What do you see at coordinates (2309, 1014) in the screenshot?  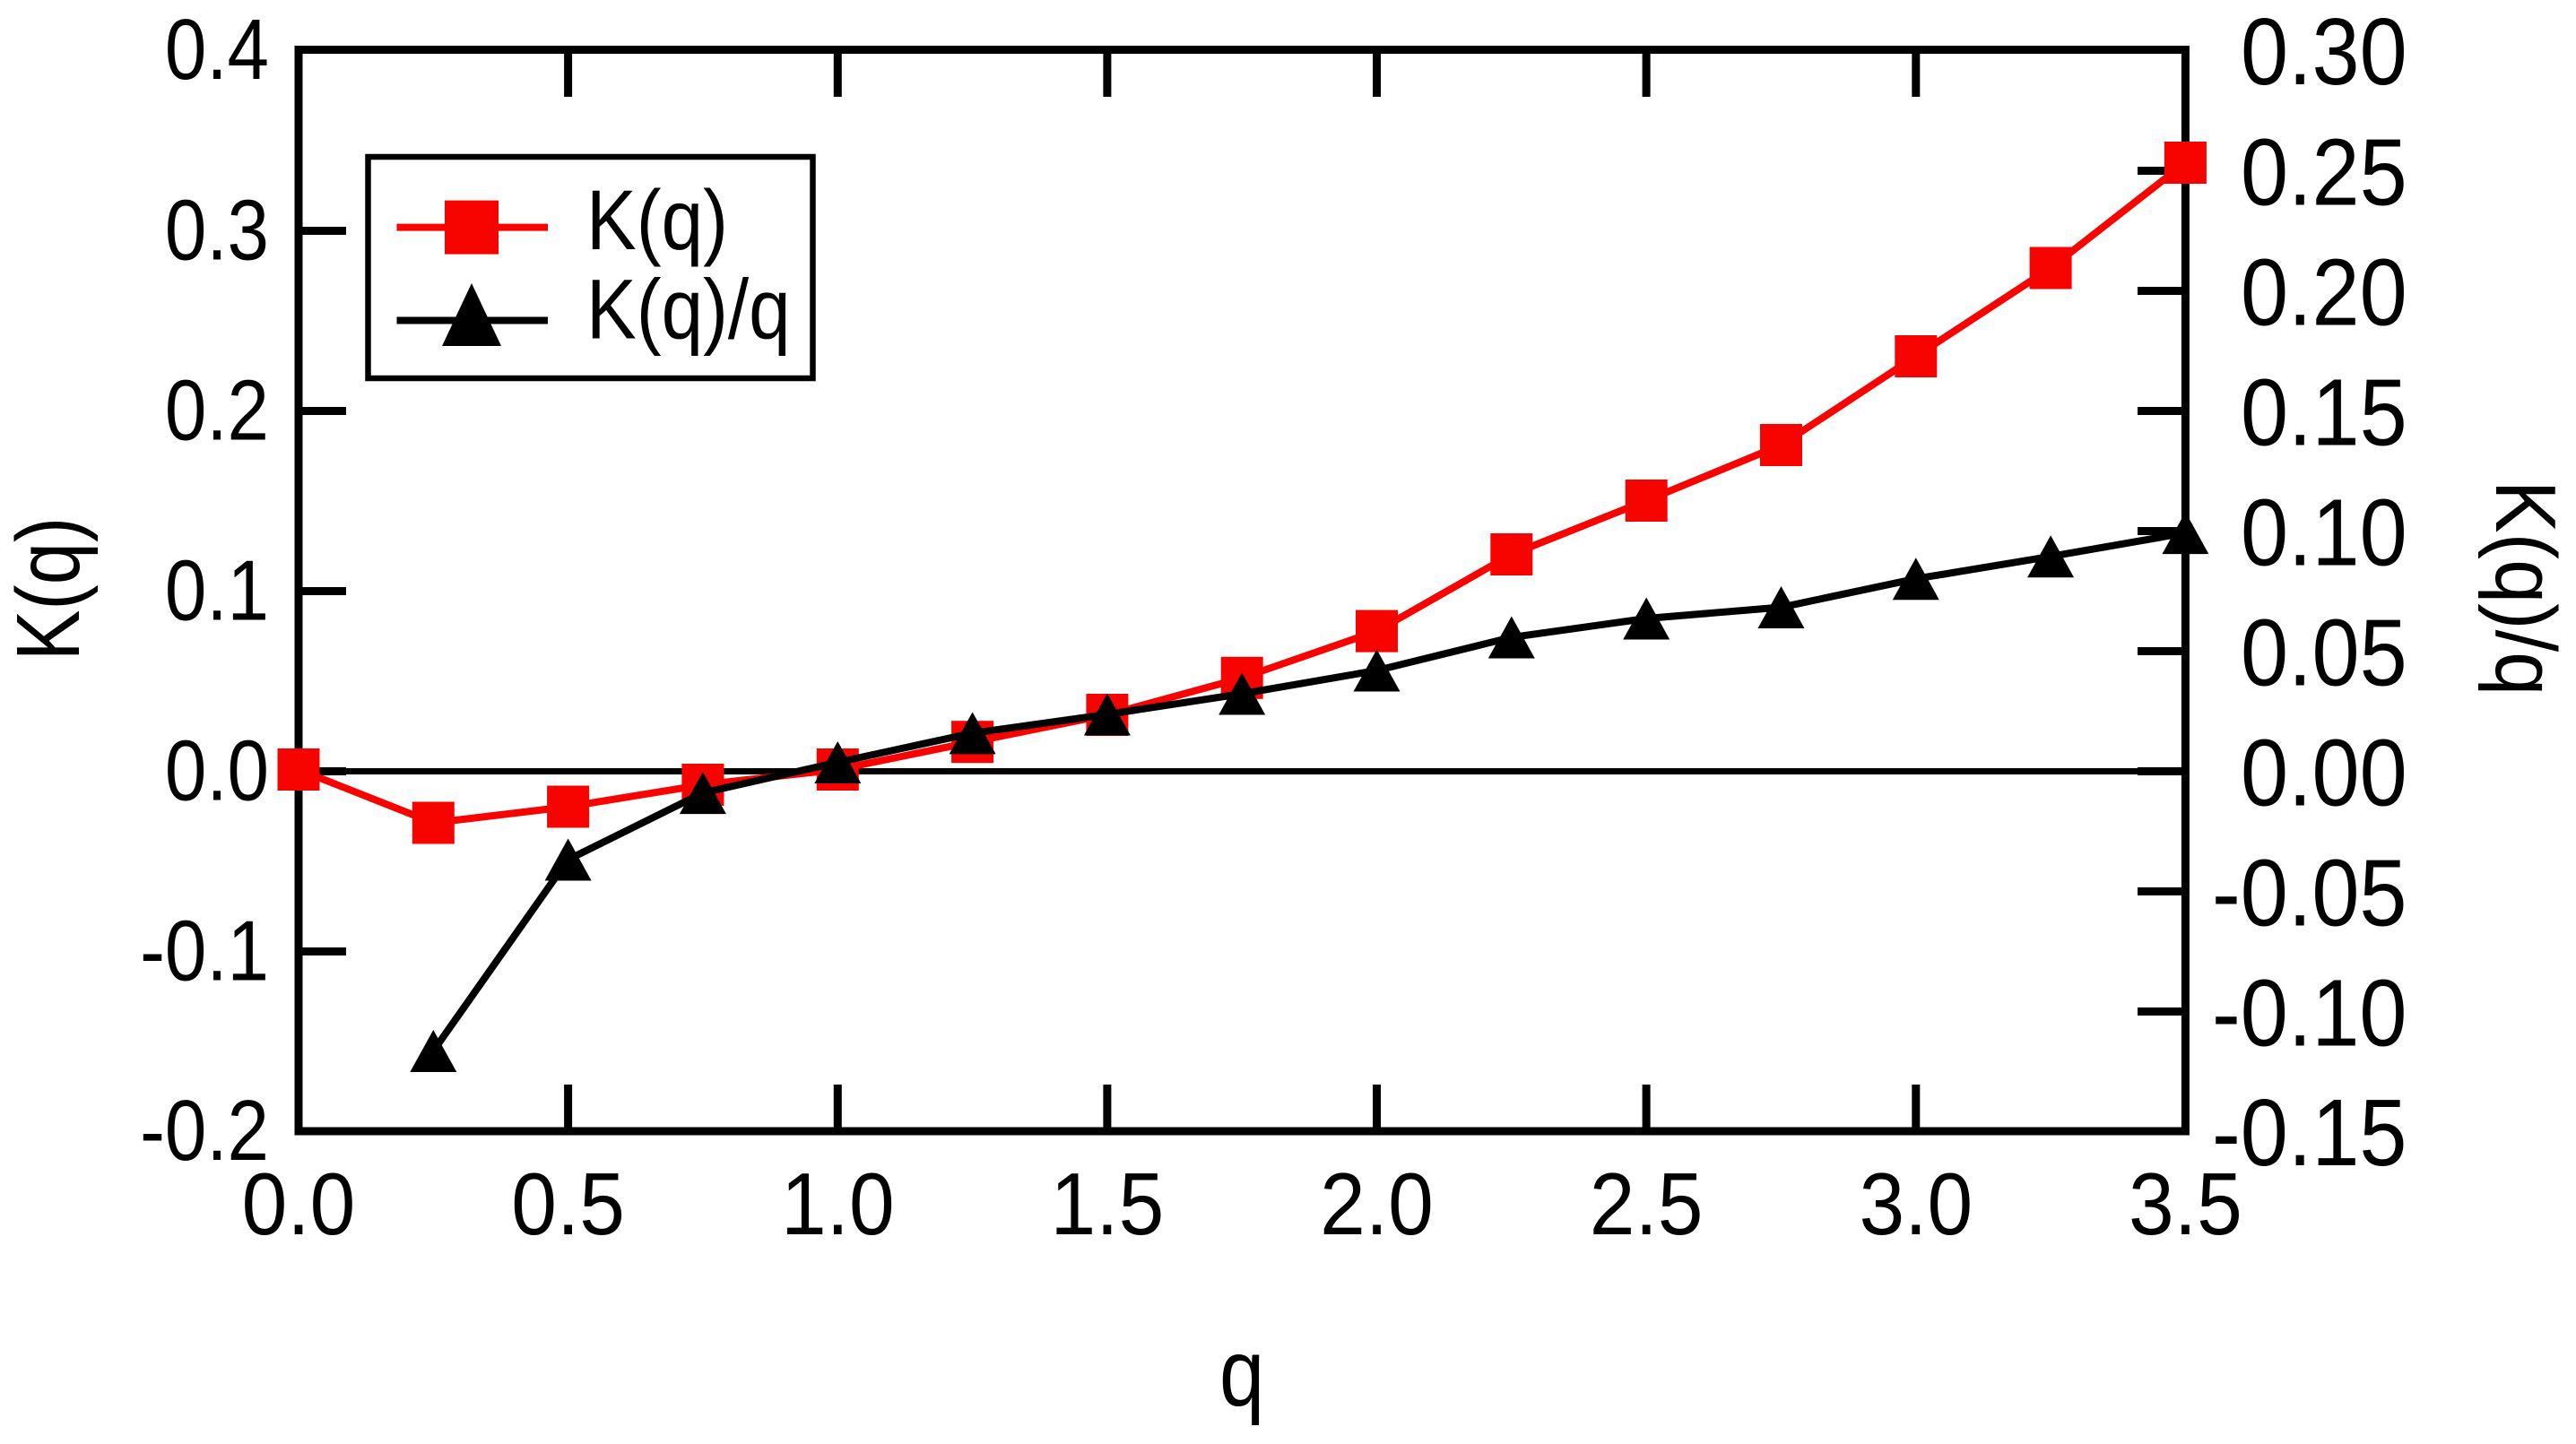 I see `svg-text: -0.10` at bounding box center [2309, 1014].